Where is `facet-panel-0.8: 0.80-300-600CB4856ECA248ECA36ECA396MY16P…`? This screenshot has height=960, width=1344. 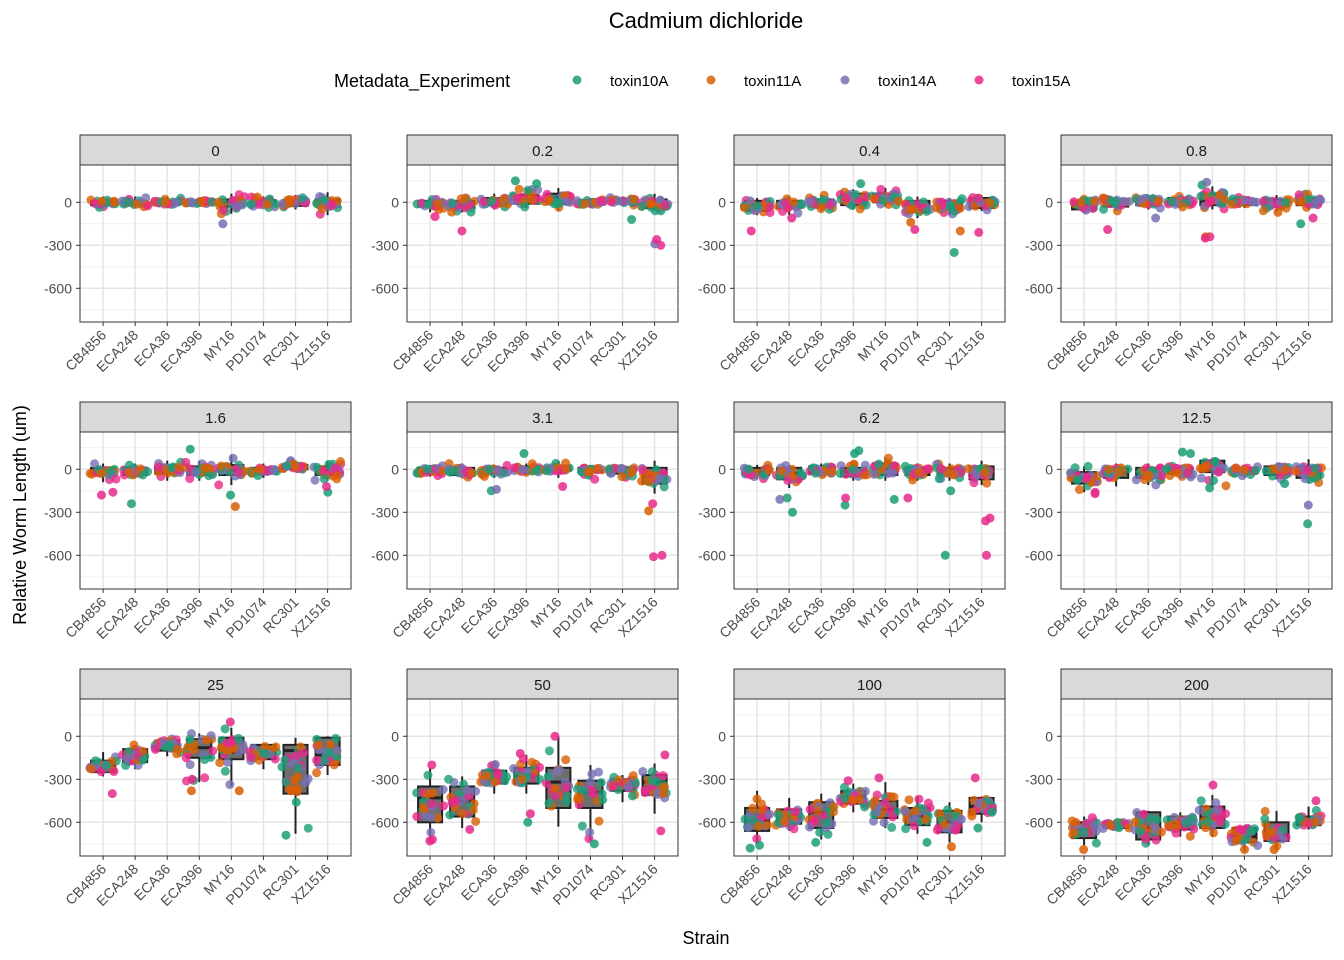 facet-panel-0.8: 0.80-300-600CB4856ECA248ECA36ECA396MY16P… is located at coordinates (1179, 254).